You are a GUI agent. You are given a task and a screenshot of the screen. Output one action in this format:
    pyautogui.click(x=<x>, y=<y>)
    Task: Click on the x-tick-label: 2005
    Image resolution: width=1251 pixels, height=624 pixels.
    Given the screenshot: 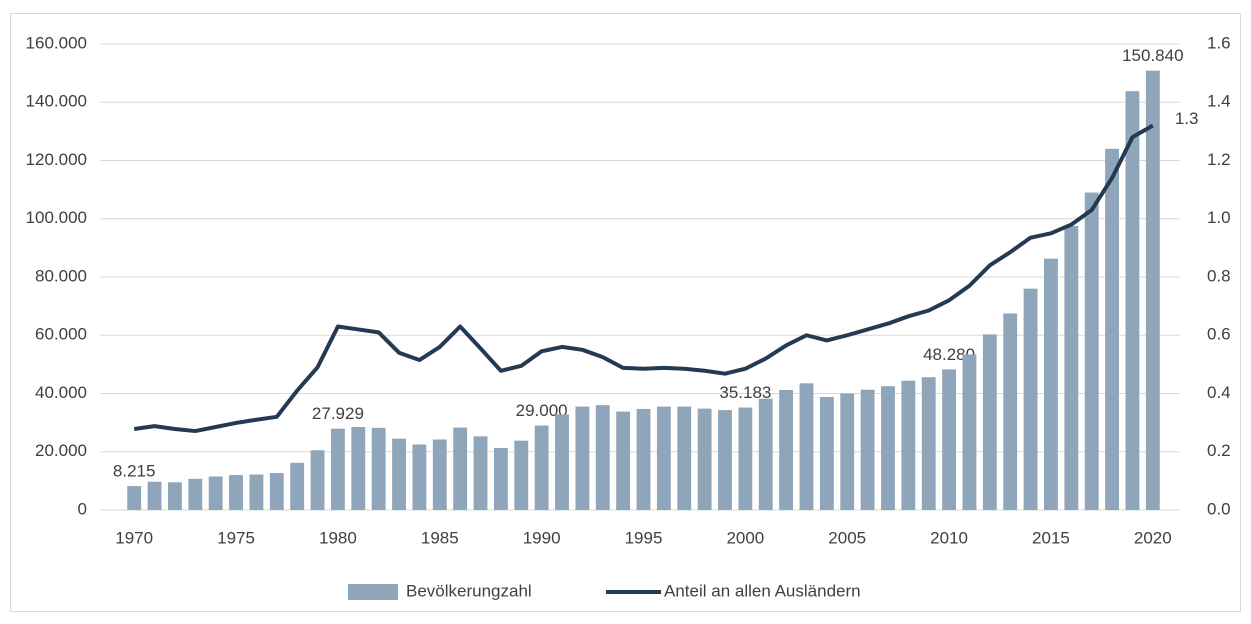 What is the action you would take?
    pyautogui.click(x=847, y=537)
    